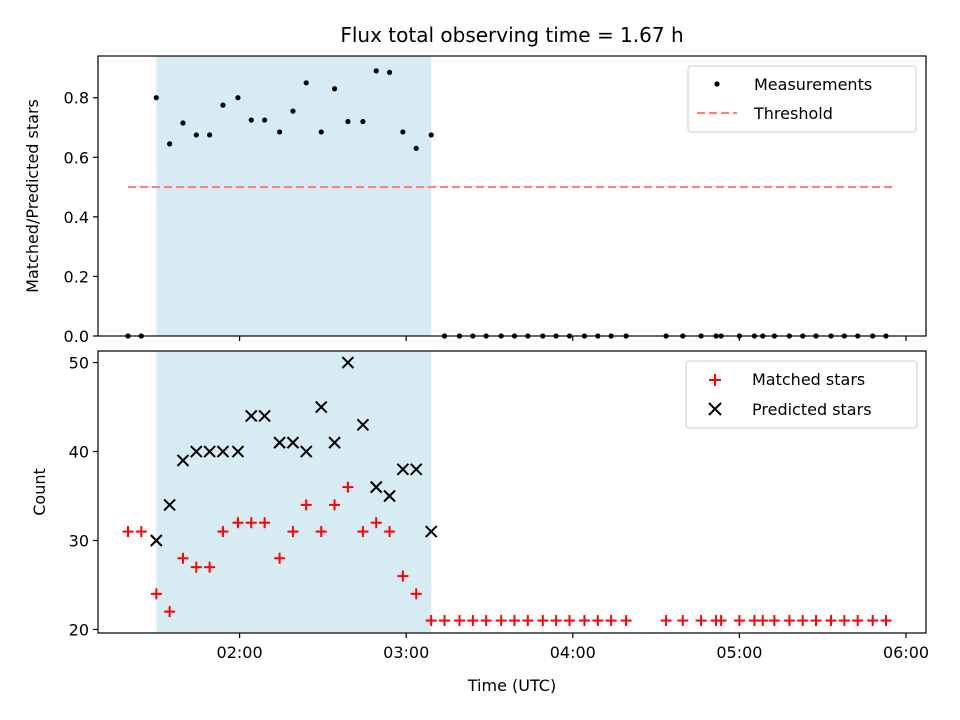 Image resolution: width=960 pixels, height=720 pixels. What do you see at coordinates (39, 492) in the screenshot?
I see `bottom-y-axis-label: Count` at bounding box center [39, 492].